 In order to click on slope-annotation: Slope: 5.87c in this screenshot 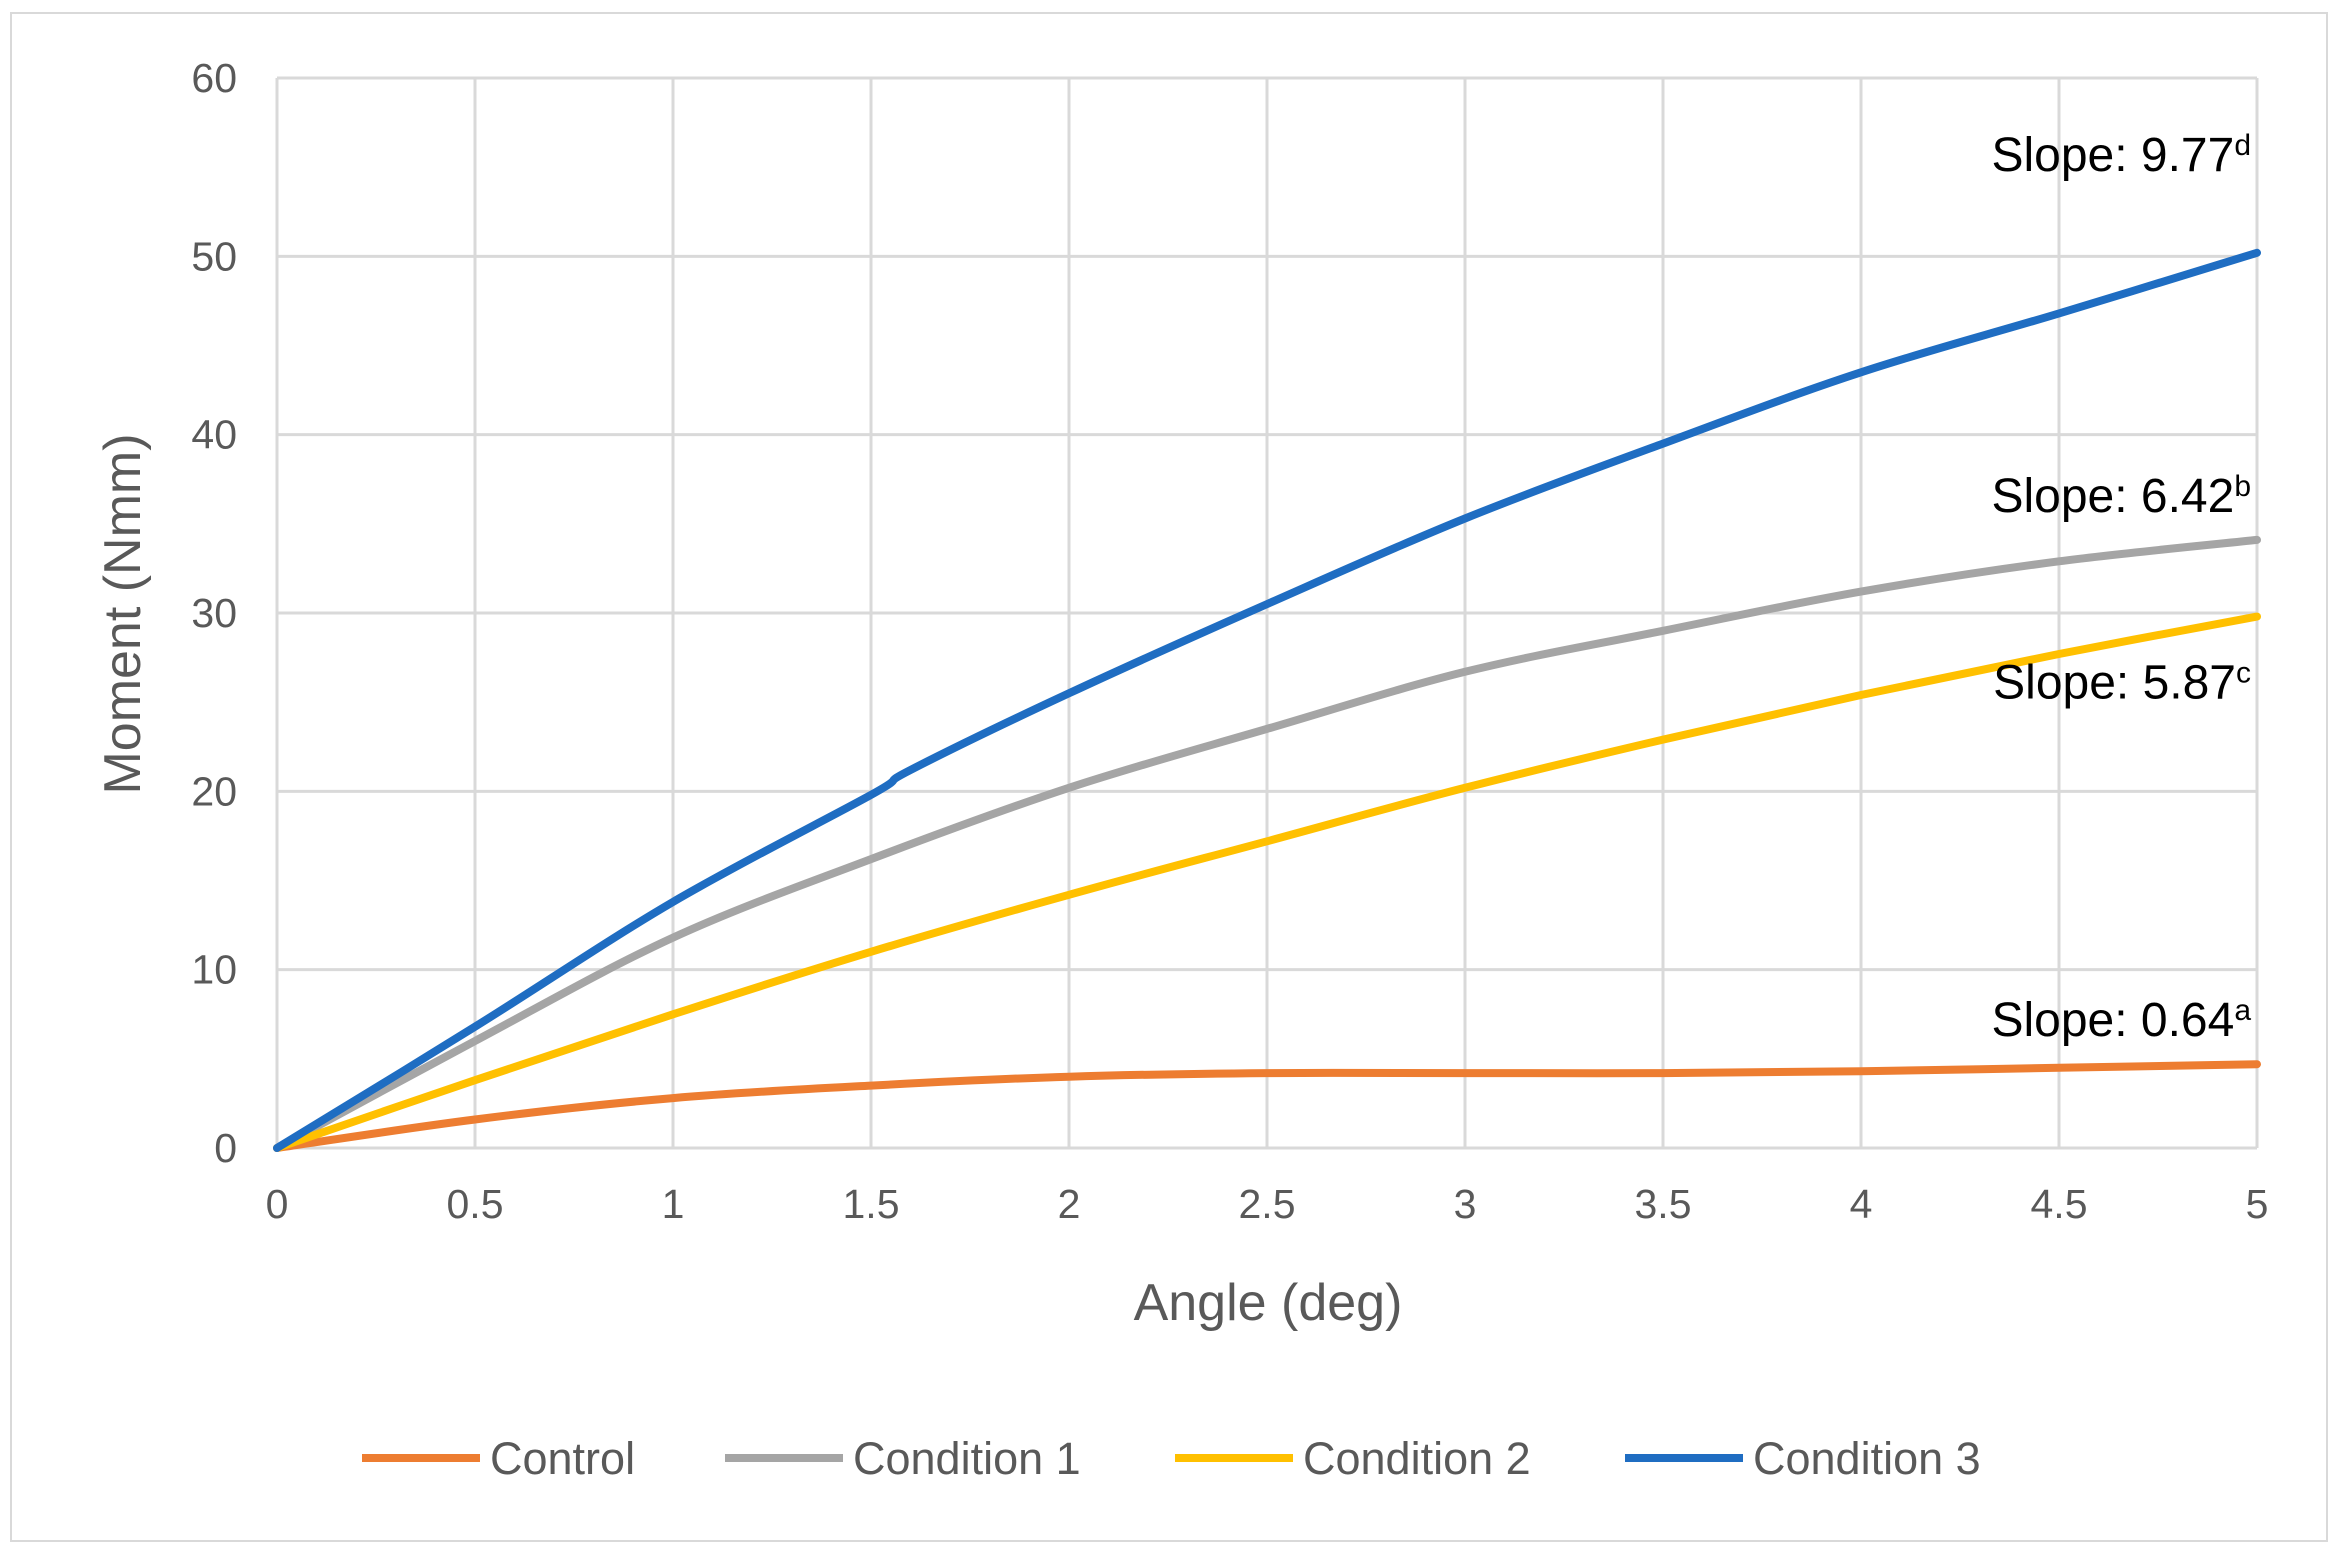, I will do `click(2122, 683)`.